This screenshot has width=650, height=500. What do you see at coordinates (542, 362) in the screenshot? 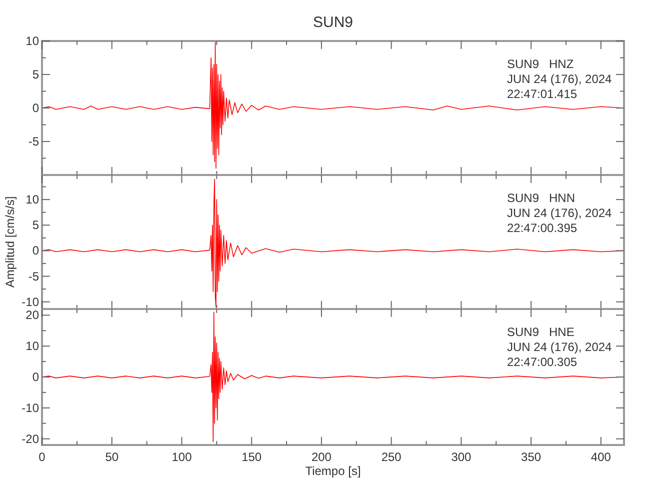
I see `annotation: 22:47:00.305` at bounding box center [542, 362].